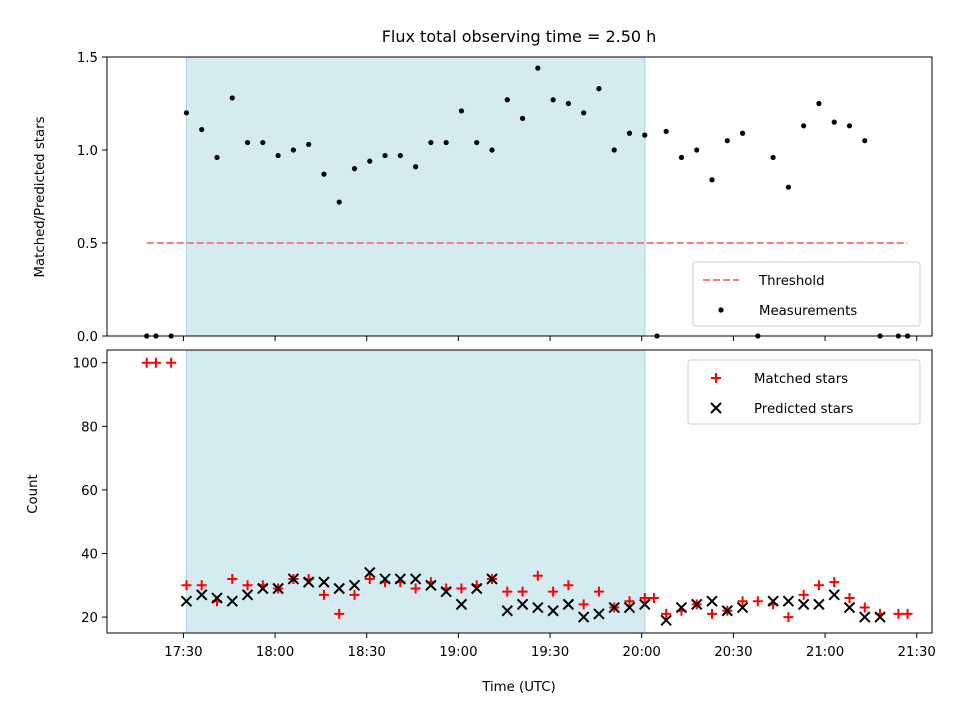 This screenshot has width=960, height=720. Describe the element at coordinates (825, 652) in the screenshot. I see `x-tick-label: 21:00` at that location.